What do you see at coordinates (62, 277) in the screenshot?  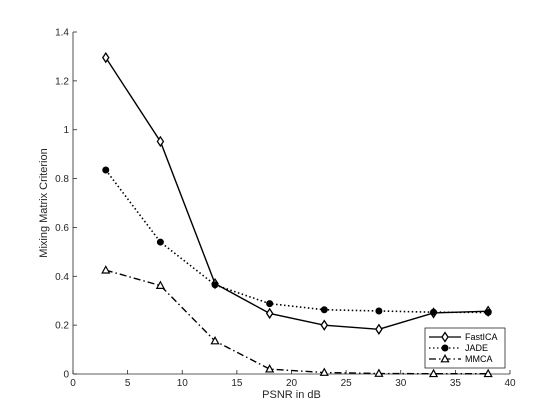 I see `y-tick-label: 0.4` at bounding box center [62, 277].